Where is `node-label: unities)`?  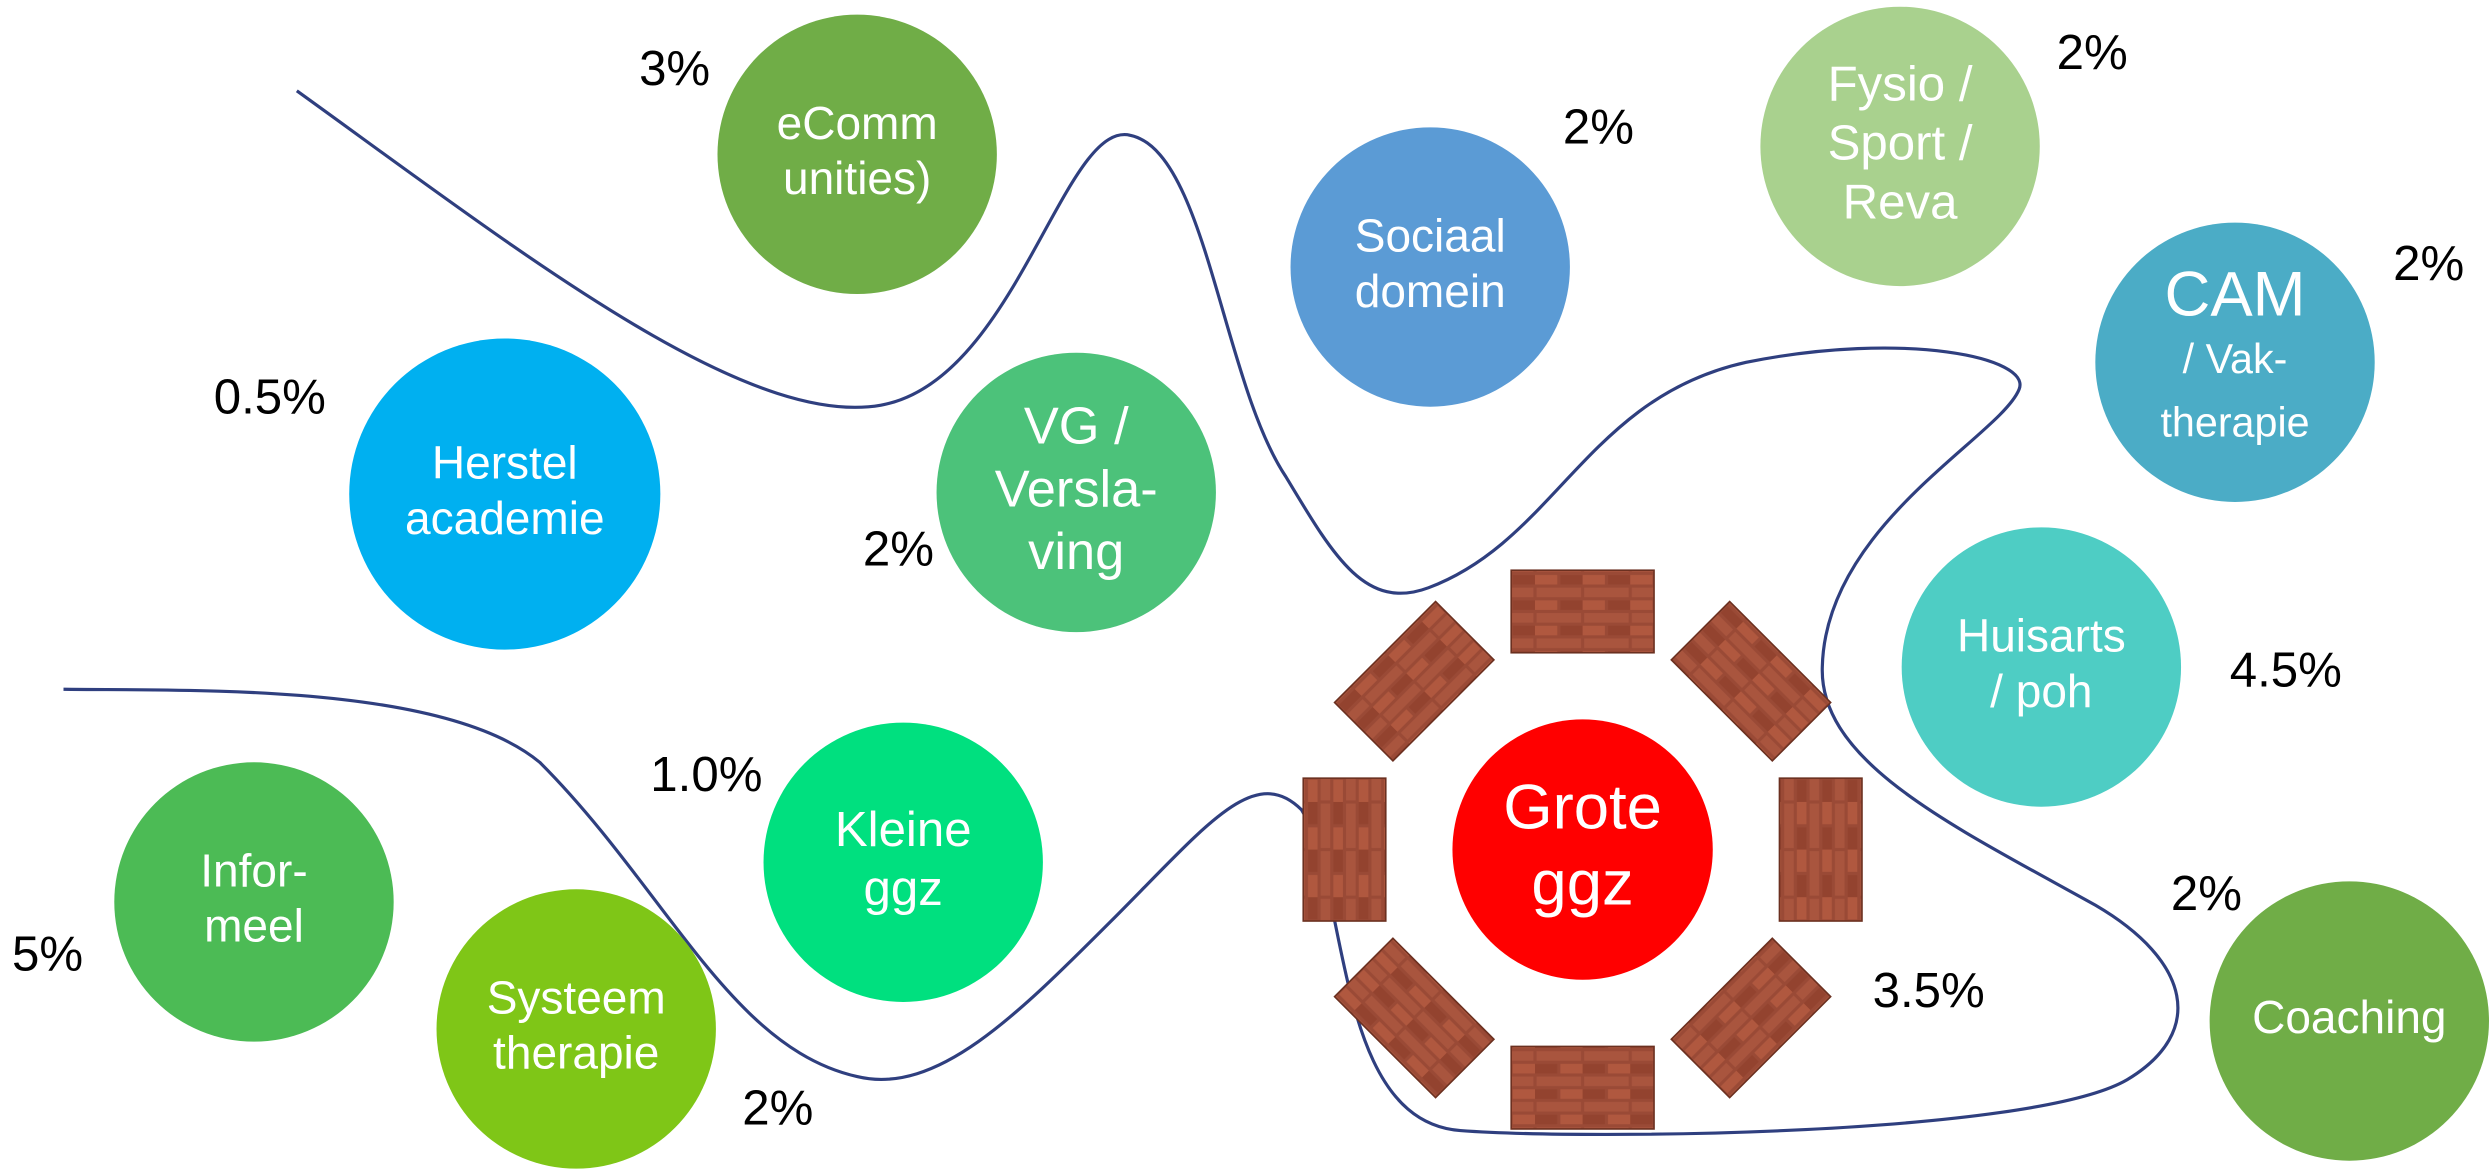
node-label: unities) is located at coordinates (857, 178).